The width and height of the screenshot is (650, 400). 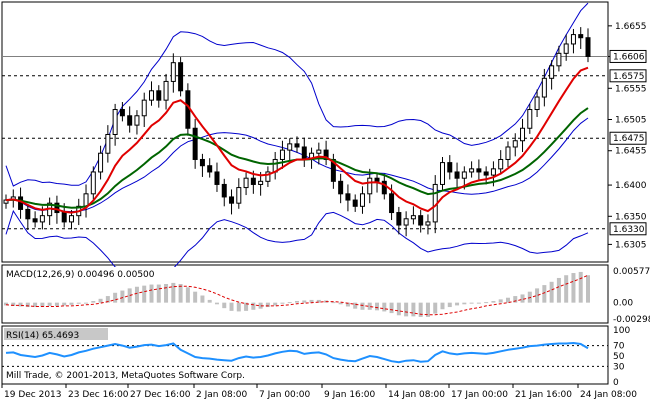 I want to click on level-tag-label: 1.6575, so click(x=629, y=77).